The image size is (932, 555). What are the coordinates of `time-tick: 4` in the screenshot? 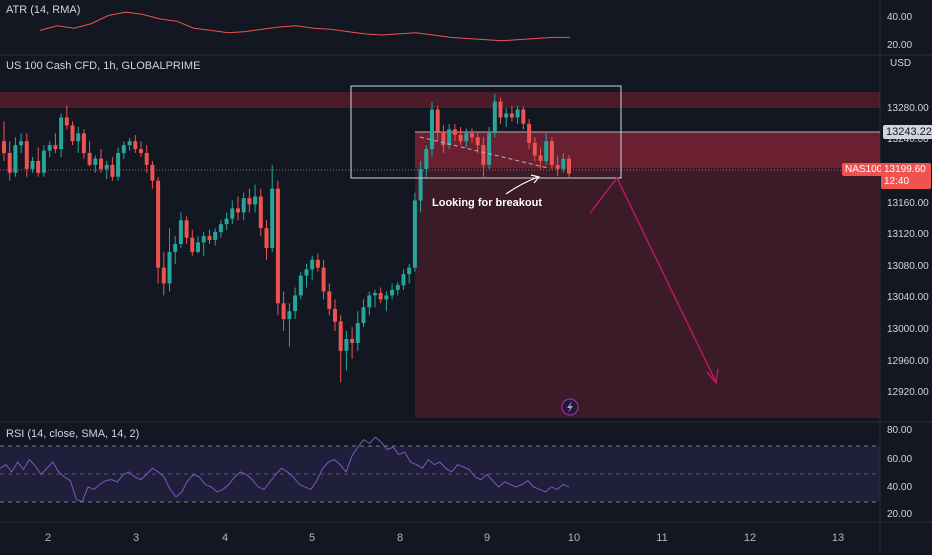 It's located at (225, 538).